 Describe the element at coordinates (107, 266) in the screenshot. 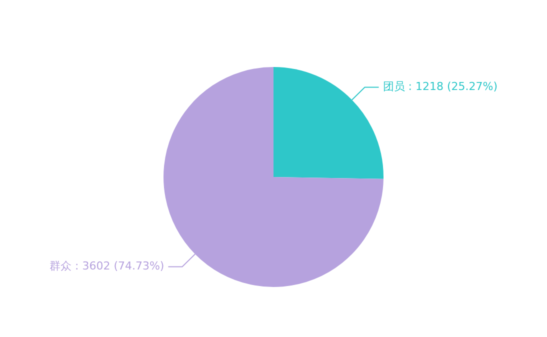

I see `slice-label: 群众 : 3602 (74.73%)` at that location.